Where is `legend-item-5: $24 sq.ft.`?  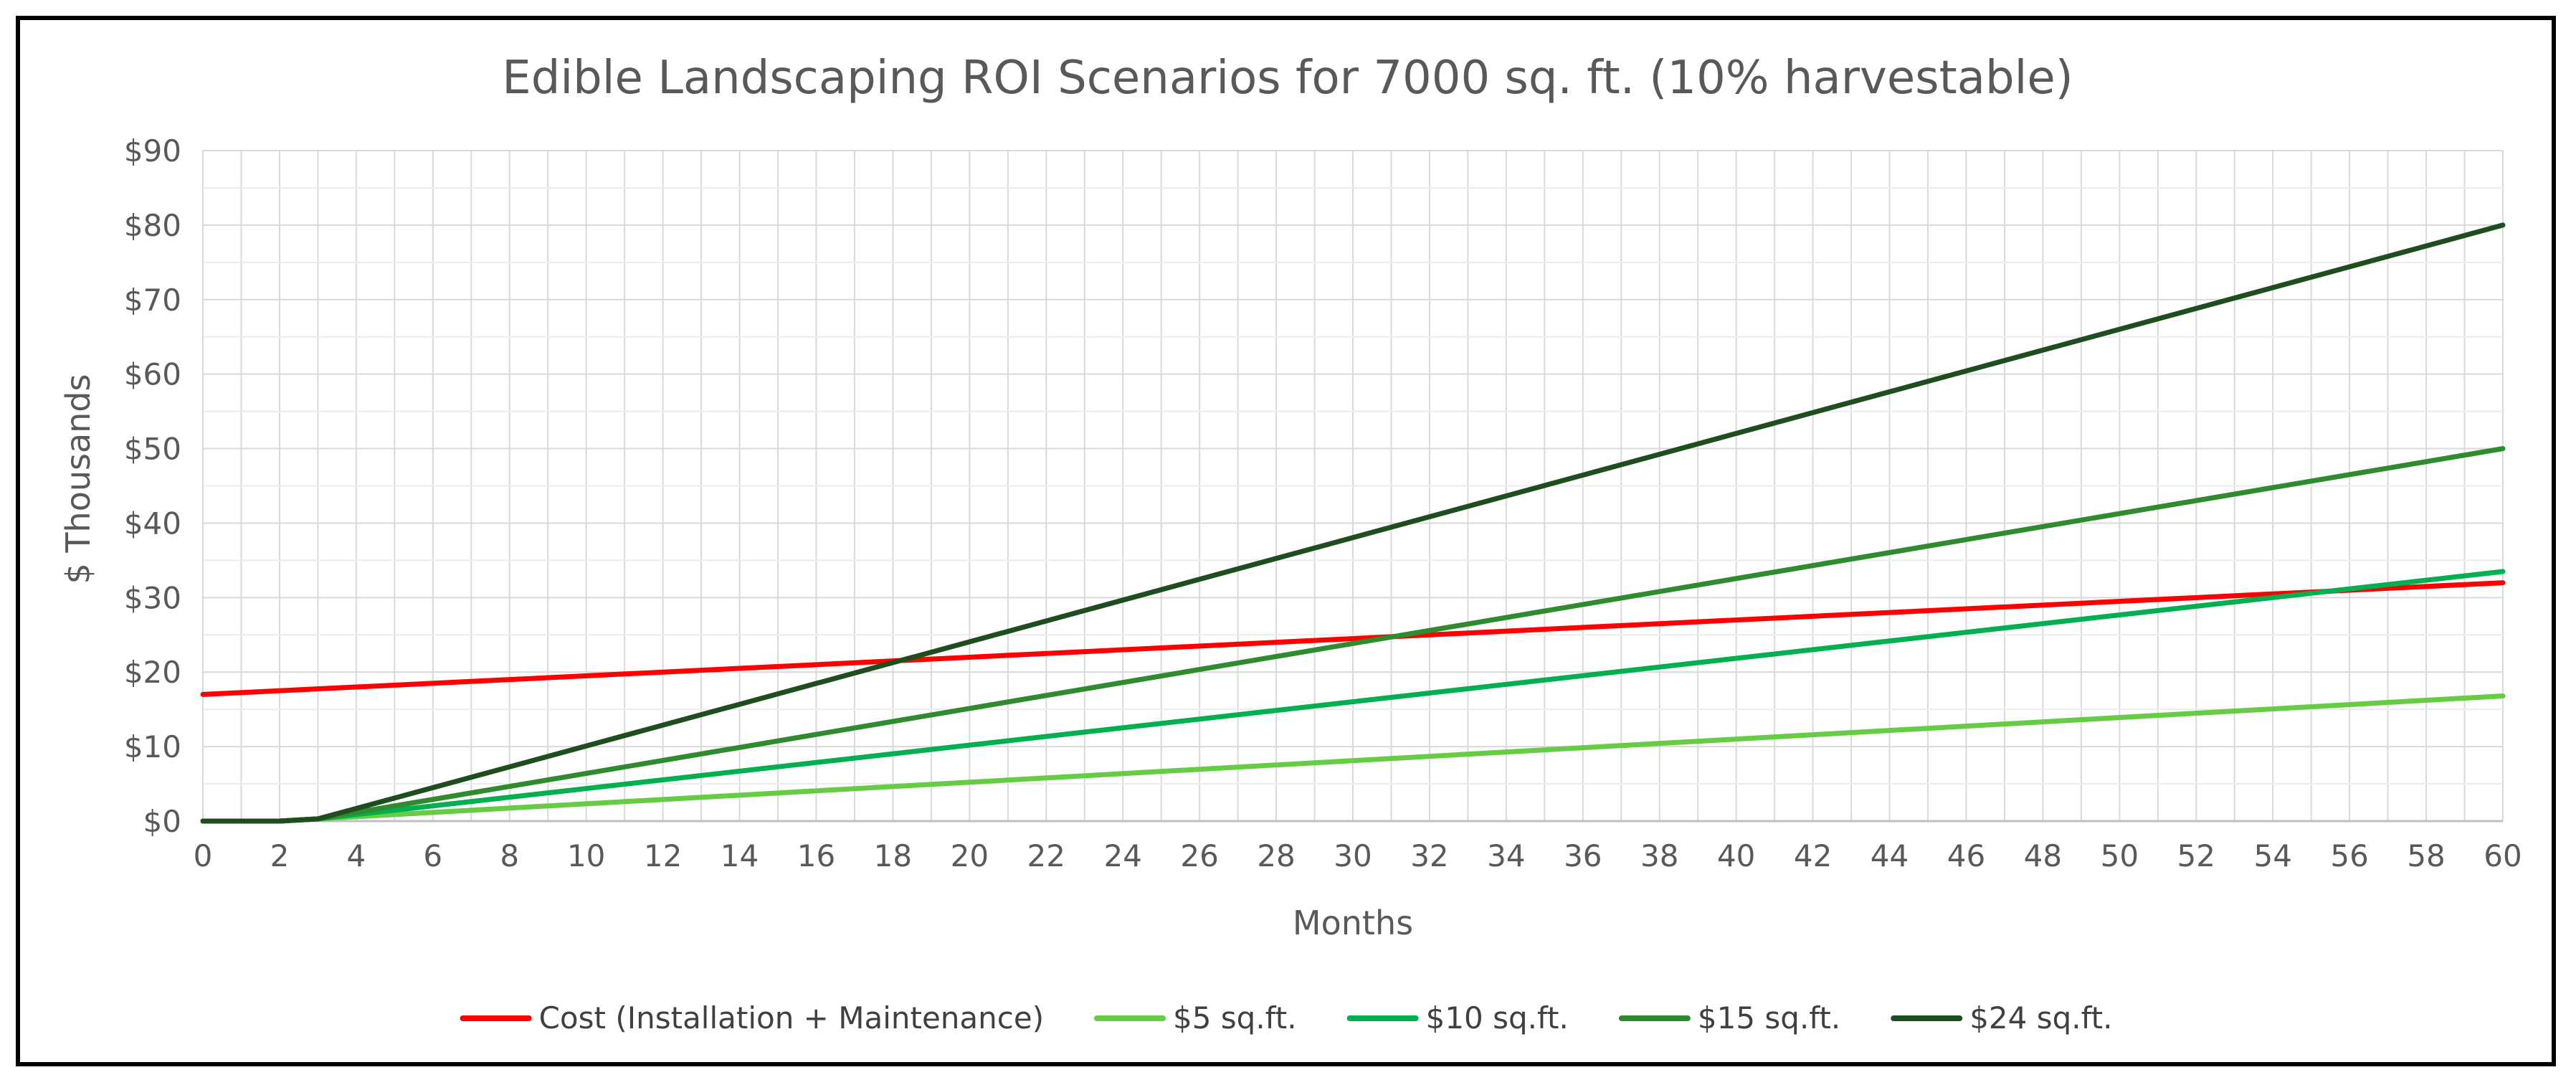 legend-item-5: $24 sq.ft. is located at coordinates (2001, 1018).